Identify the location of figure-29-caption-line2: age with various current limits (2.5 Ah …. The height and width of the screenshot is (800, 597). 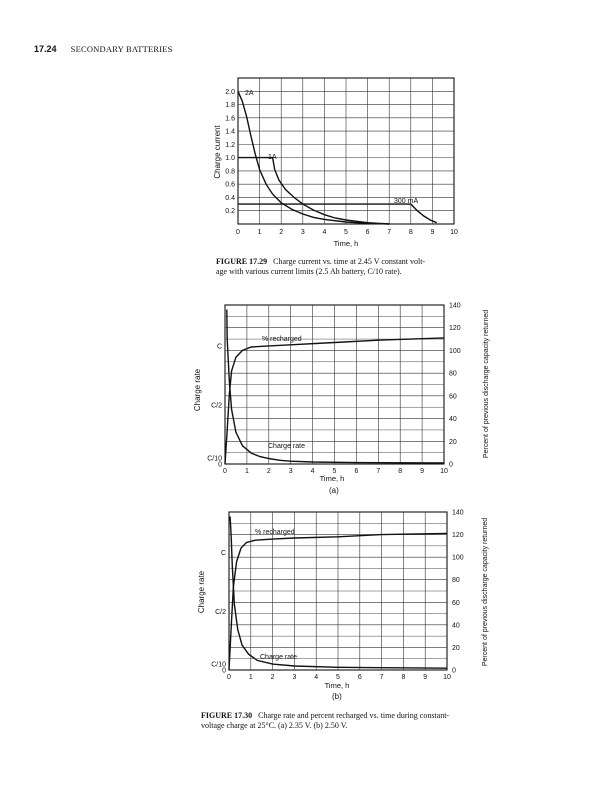
(309, 271).